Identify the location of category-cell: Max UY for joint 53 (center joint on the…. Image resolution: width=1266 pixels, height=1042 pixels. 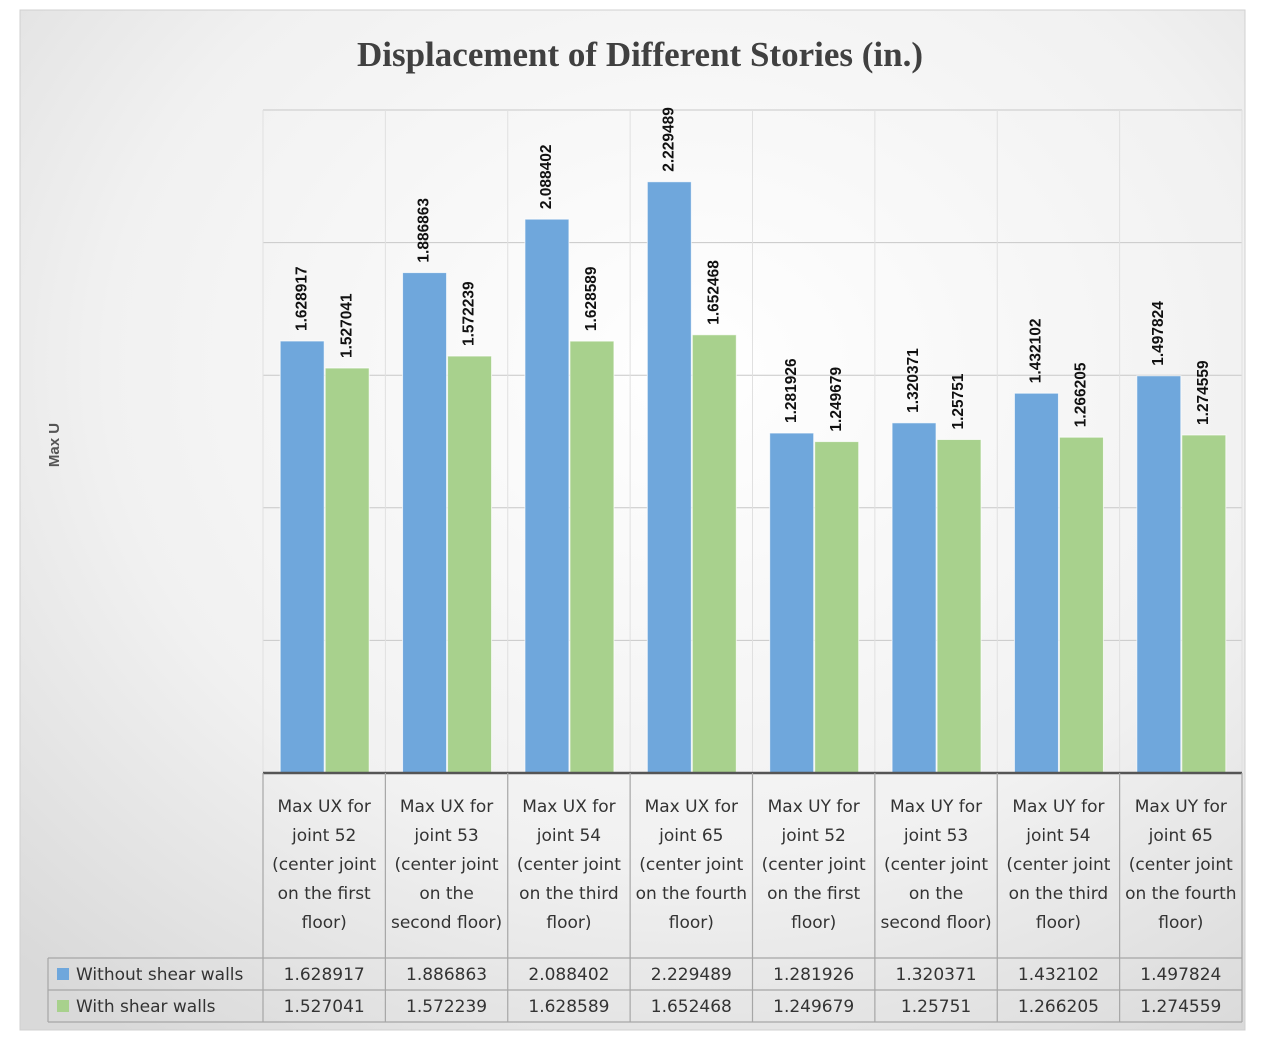
(936, 865).